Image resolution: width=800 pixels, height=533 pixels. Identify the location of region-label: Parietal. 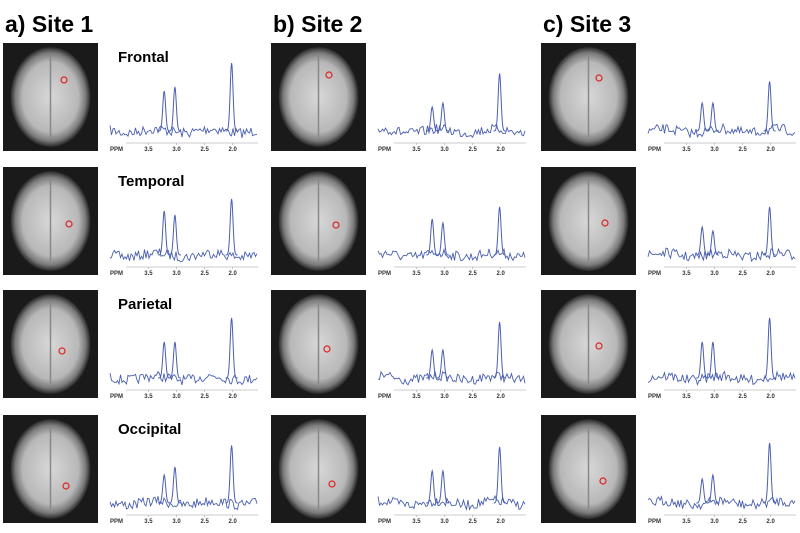
(145, 304).